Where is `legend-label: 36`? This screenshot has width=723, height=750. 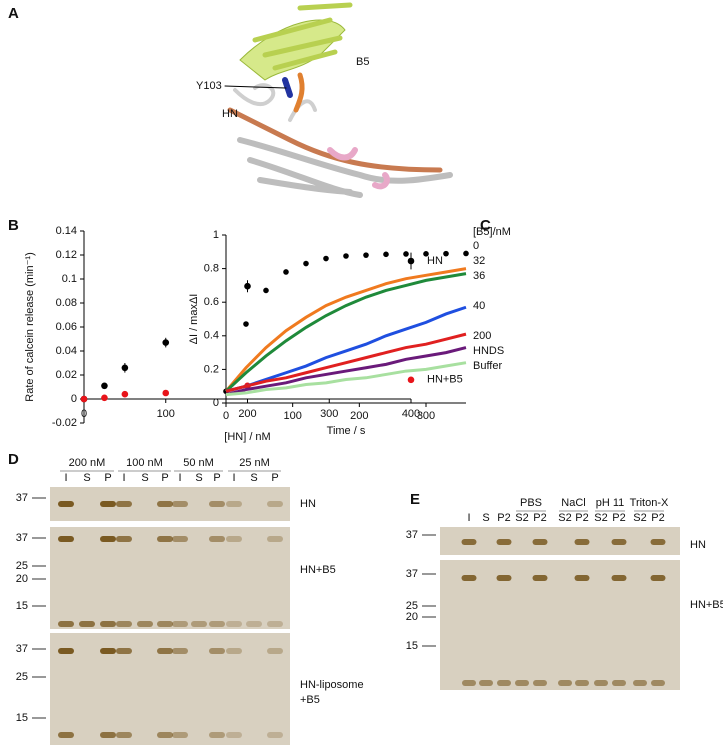 legend-label: 36 is located at coordinates (479, 276).